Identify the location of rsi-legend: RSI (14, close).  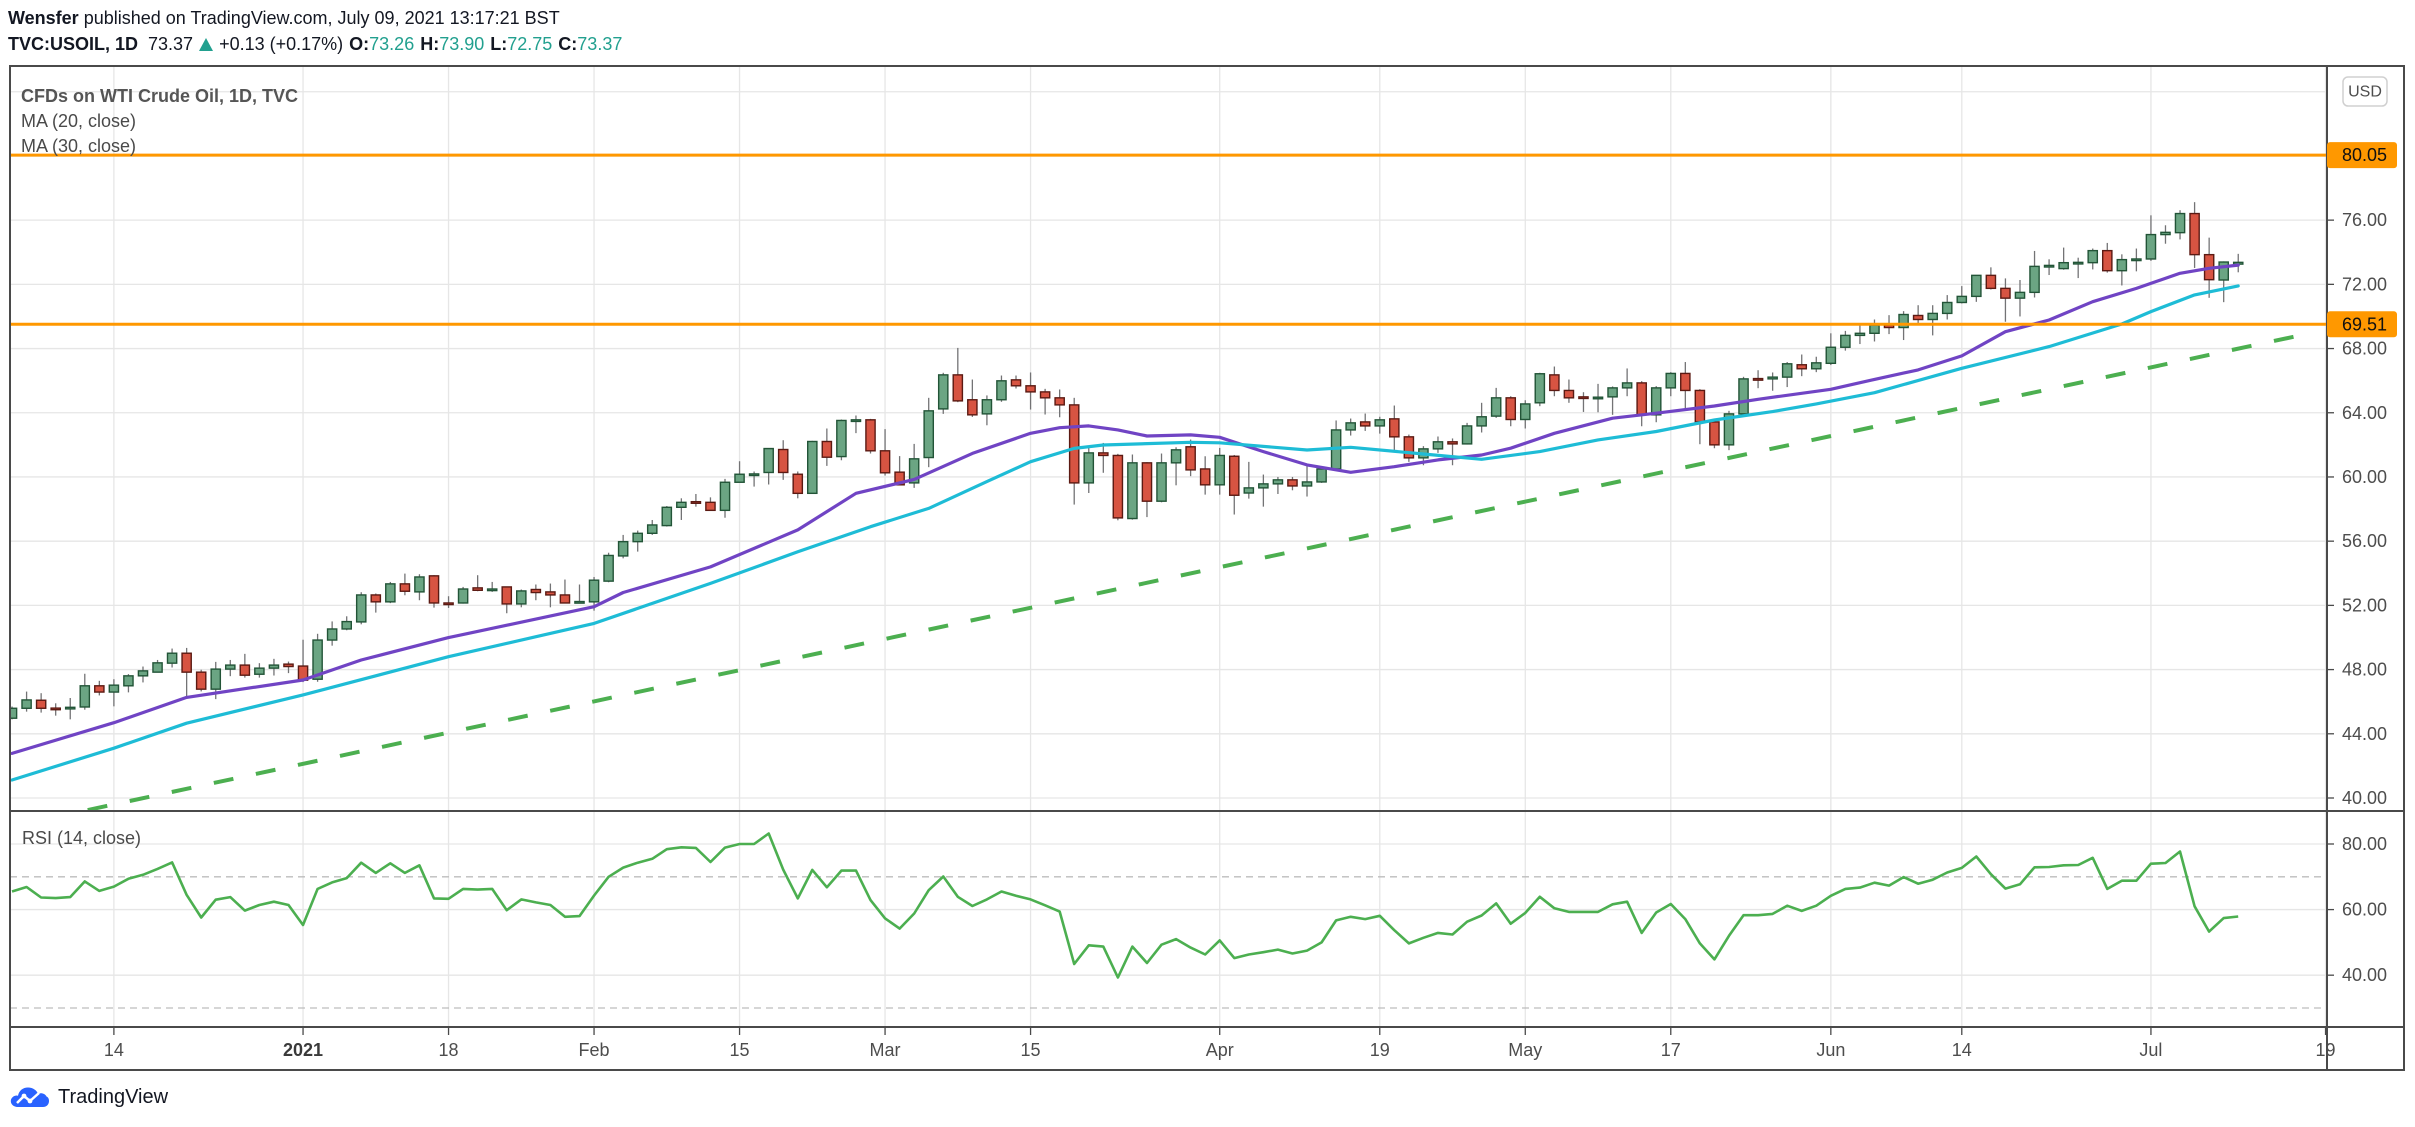
(82, 838).